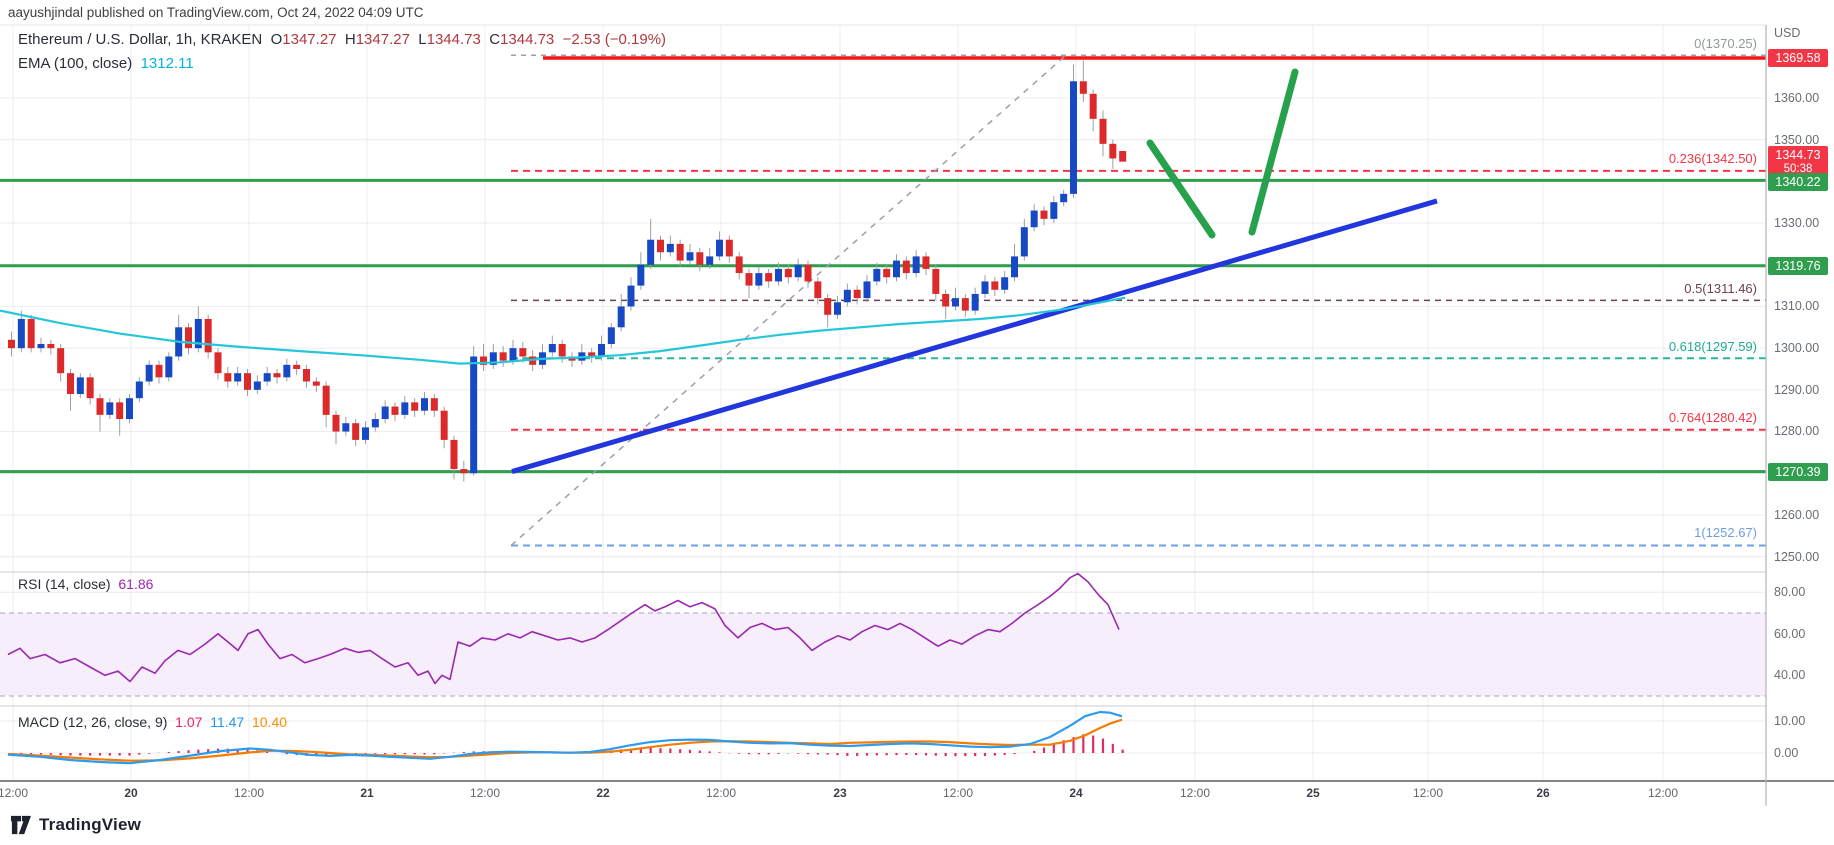  I want to click on price-axis-tick: 1250.00, so click(1797, 557).